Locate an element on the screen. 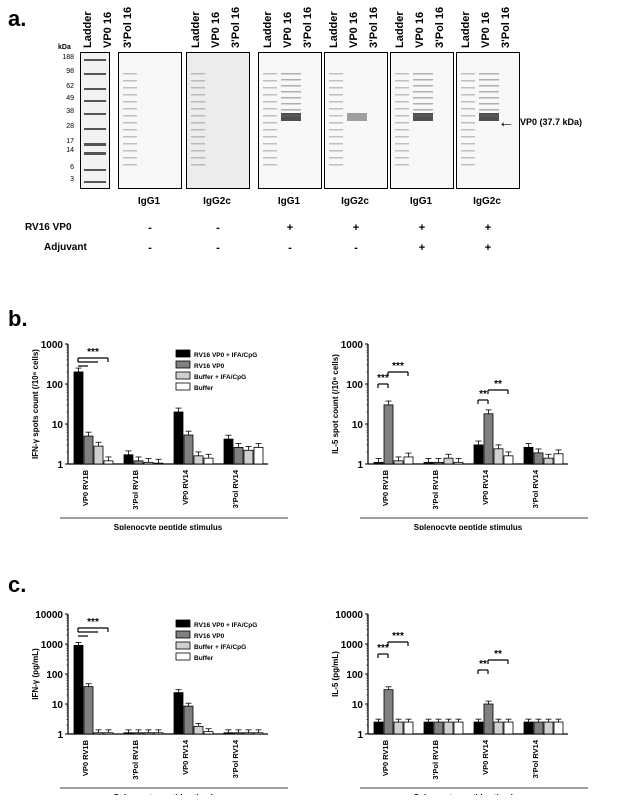 Image resolution: width=629 pixels, height=800 pixels. significance-label: *** is located at coordinates (383, 648).